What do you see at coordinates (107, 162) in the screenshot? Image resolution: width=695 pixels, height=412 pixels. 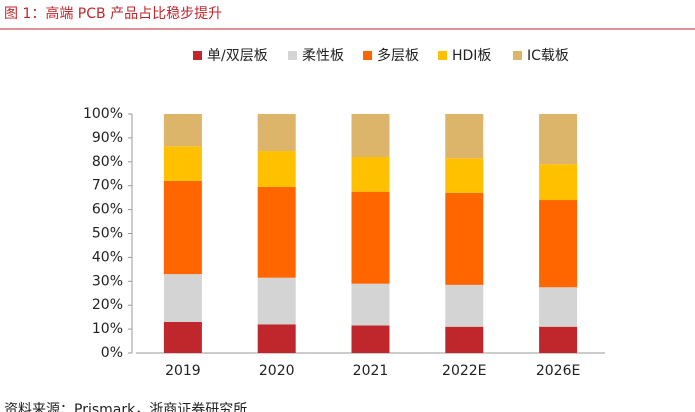 I see `y-tick-label: 80%` at bounding box center [107, 162].